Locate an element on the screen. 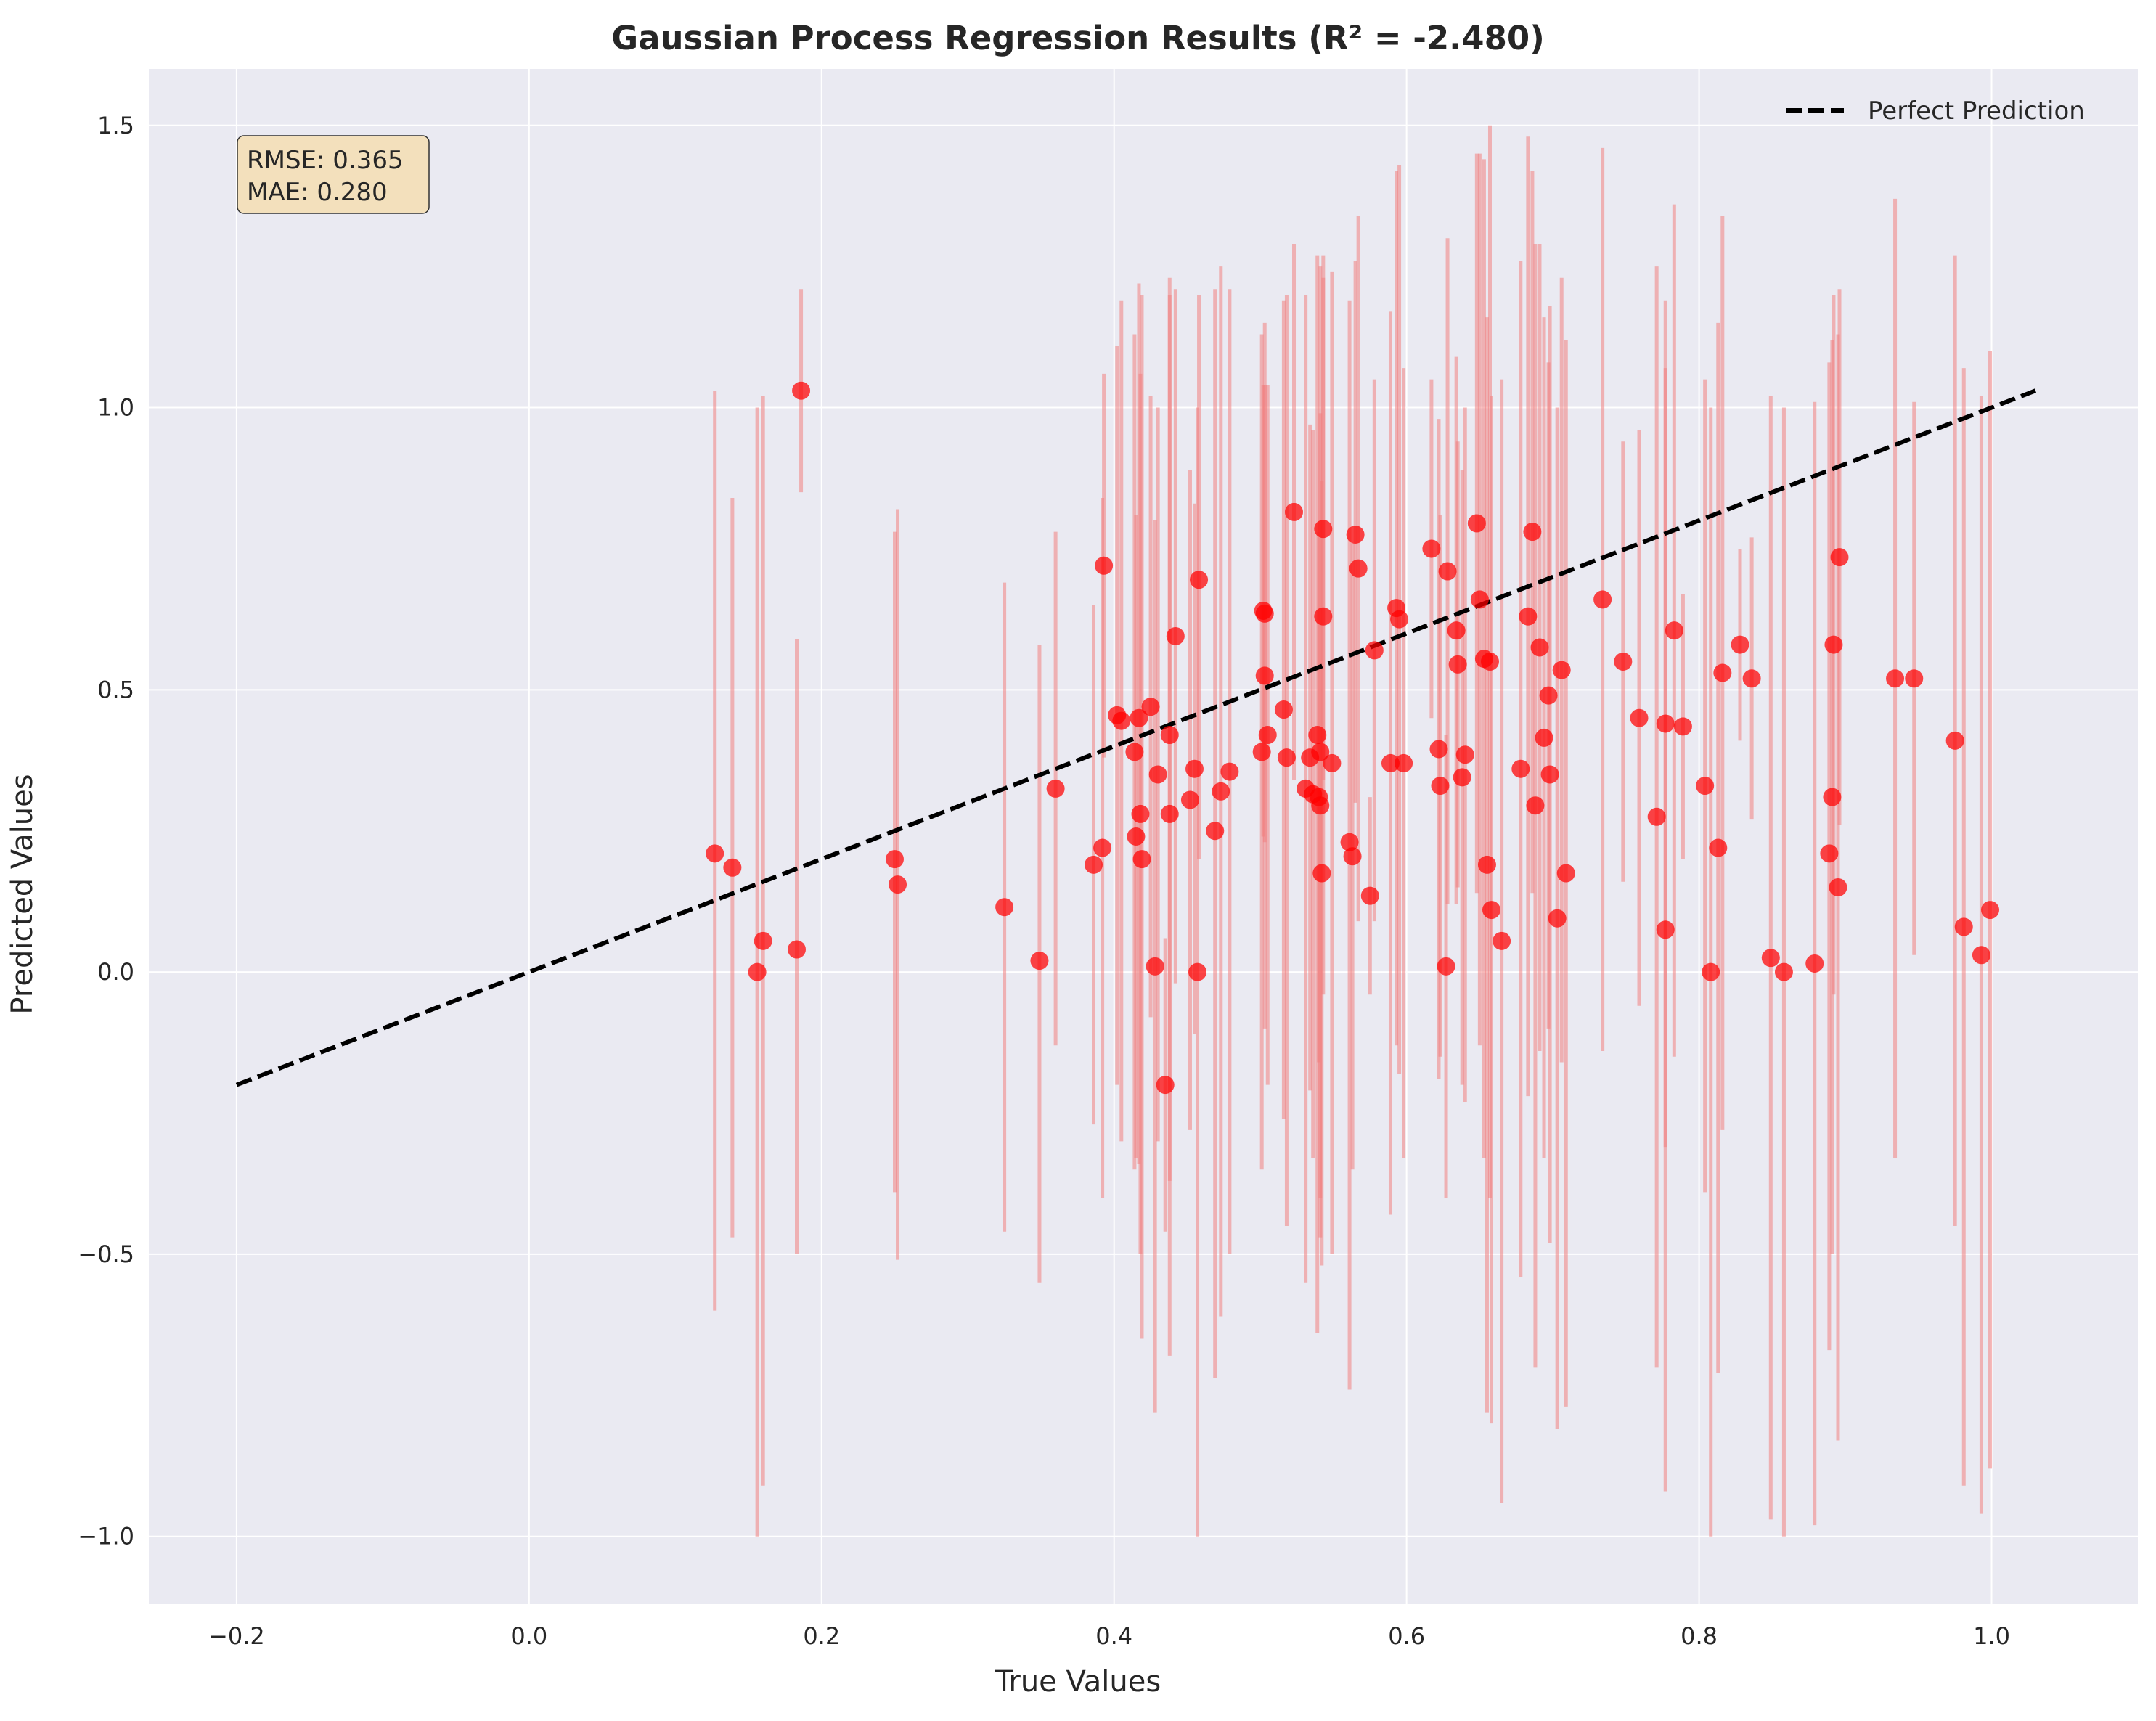 This screenshot has width=2156, height=1721. x-tick-label: 0.2 is located at coordinates (822, 1636).